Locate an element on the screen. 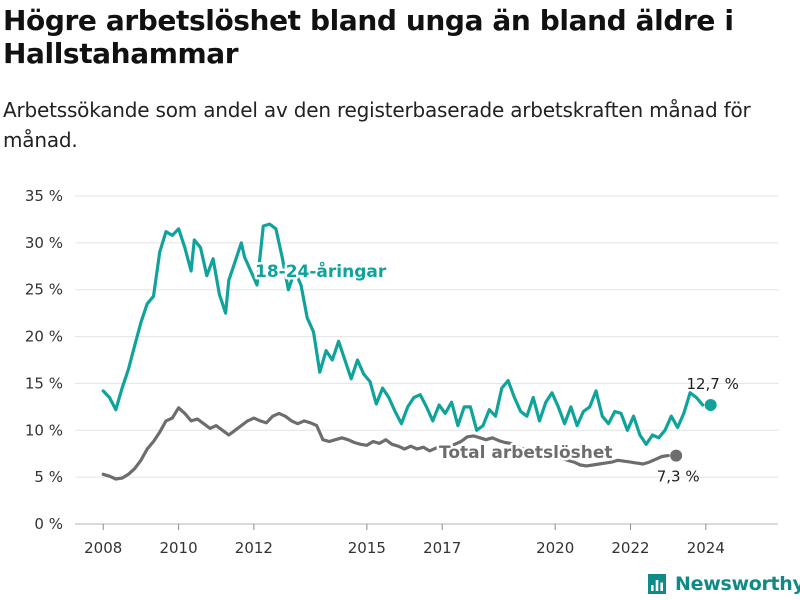 The width and height of the screenshot is (800, 600). newsworthy-logo-text: Newsworthy is located at coordinates (737, 584).